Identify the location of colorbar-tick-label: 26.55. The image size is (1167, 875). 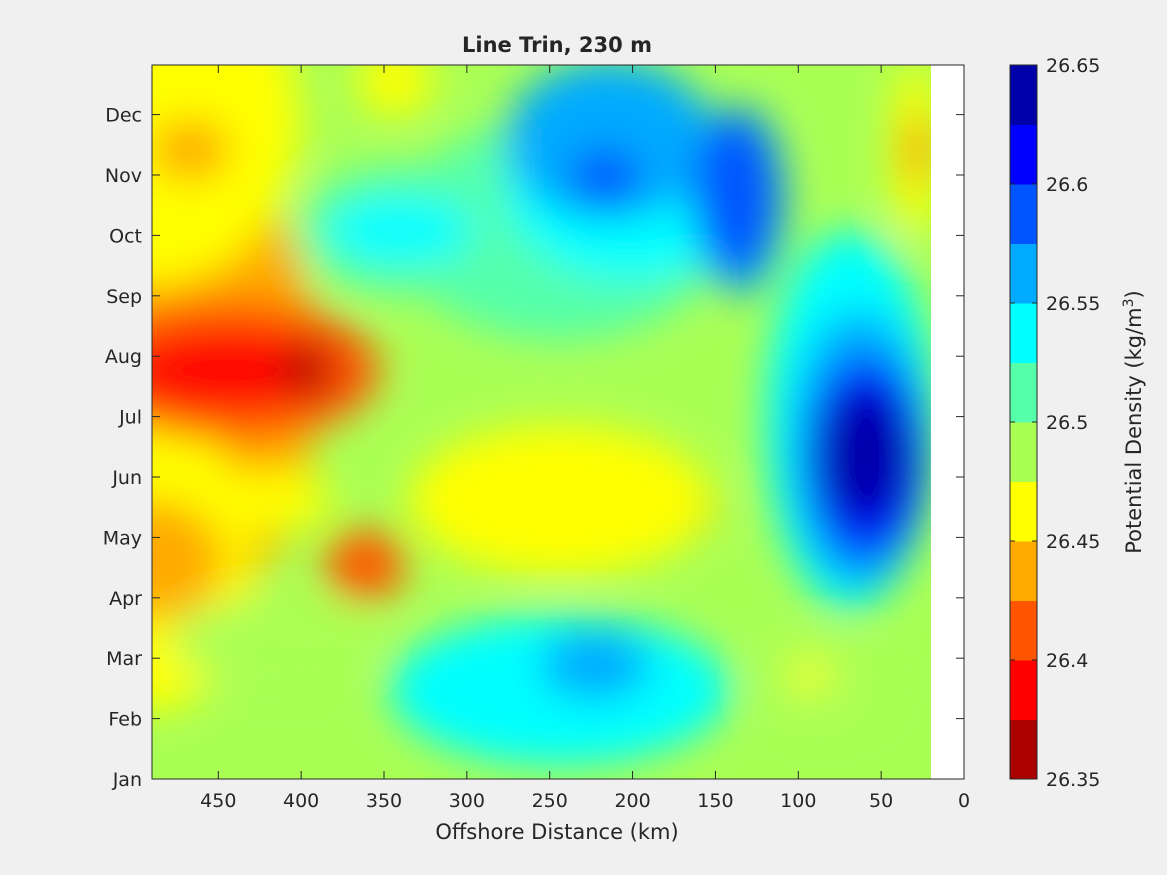
(1073, 304).